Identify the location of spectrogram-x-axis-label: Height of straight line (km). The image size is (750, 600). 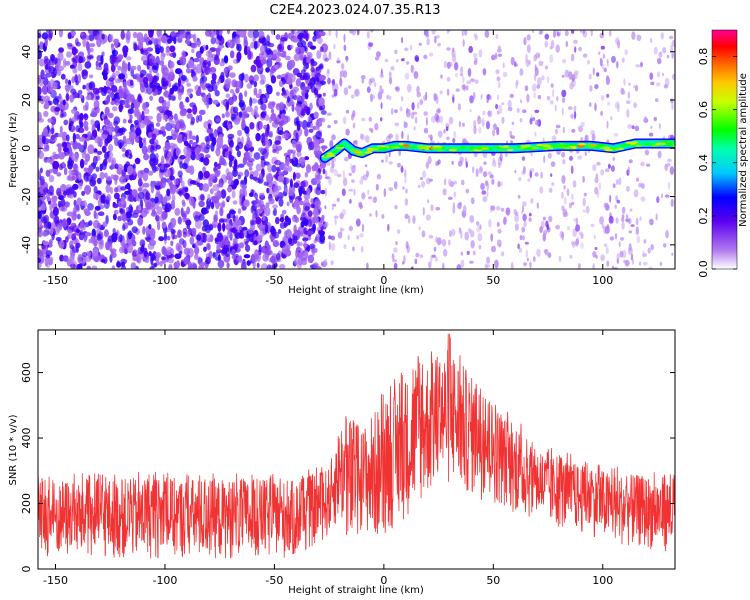
(356, 290).